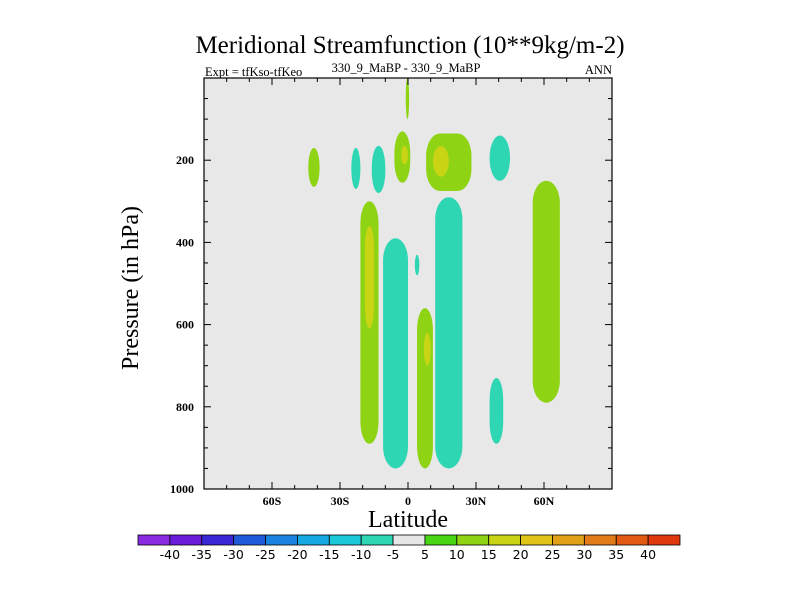  Describe the element at coordinates (297, 554) in the screenshot. I see `colorbar-tick-label: -20` at that location.